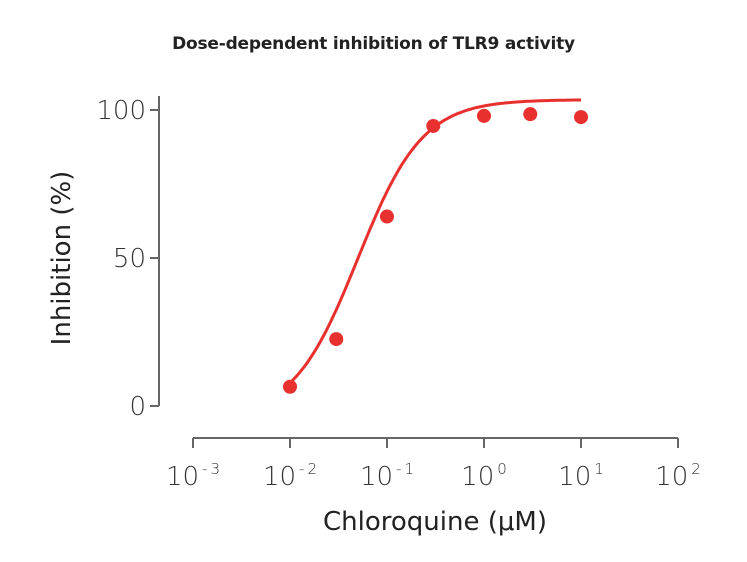 The height and width of the screenshot is (562, 747). I want to click on y-tick-label: 0, so click(137, 407).